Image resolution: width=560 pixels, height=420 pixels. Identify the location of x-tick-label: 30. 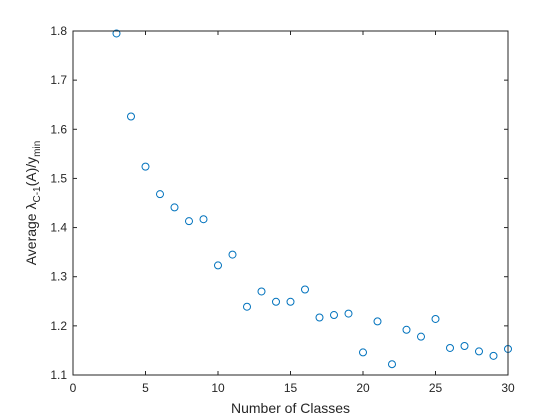
(508, 388).